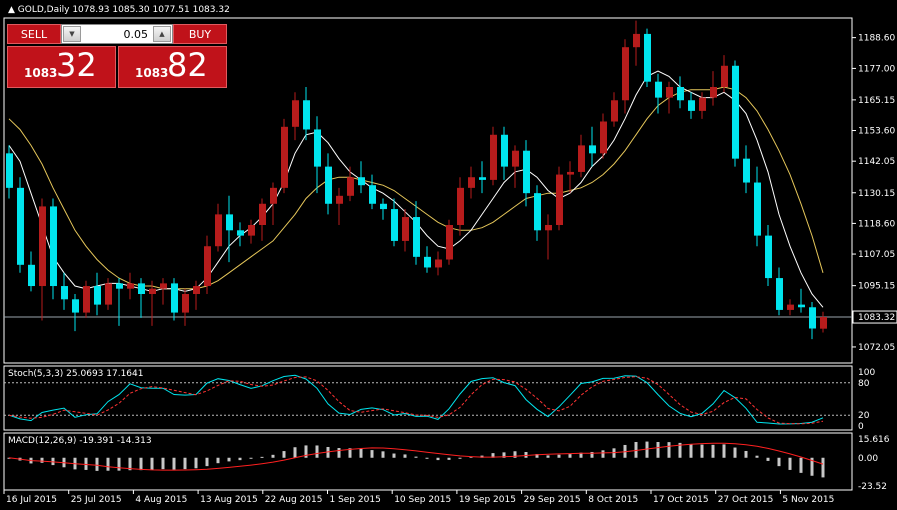 The image size is (897, 510). Describe the element at coordinates (876, 255) in the screenshot. I see `price-axis-label: 1107.05` at that location.